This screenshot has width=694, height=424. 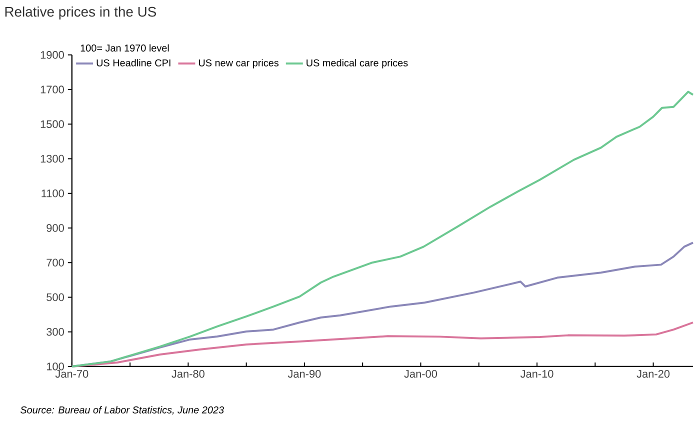 What do you see at coordinates (133, 62) in the screenshot?
I see `legend-label: US Headline CPI` at bounding box center [133, 62].